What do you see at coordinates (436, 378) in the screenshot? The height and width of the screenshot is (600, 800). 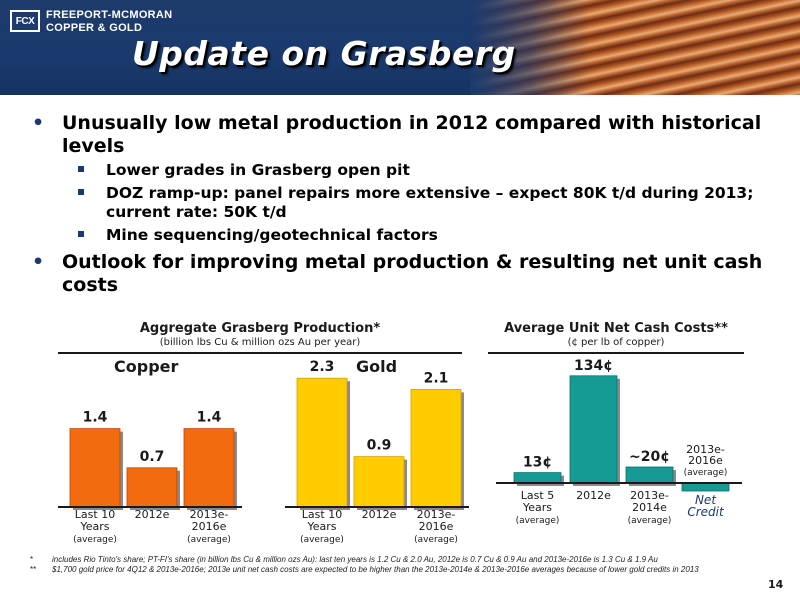 I see `data-label: 2.1` at bounding box center [436, 378].